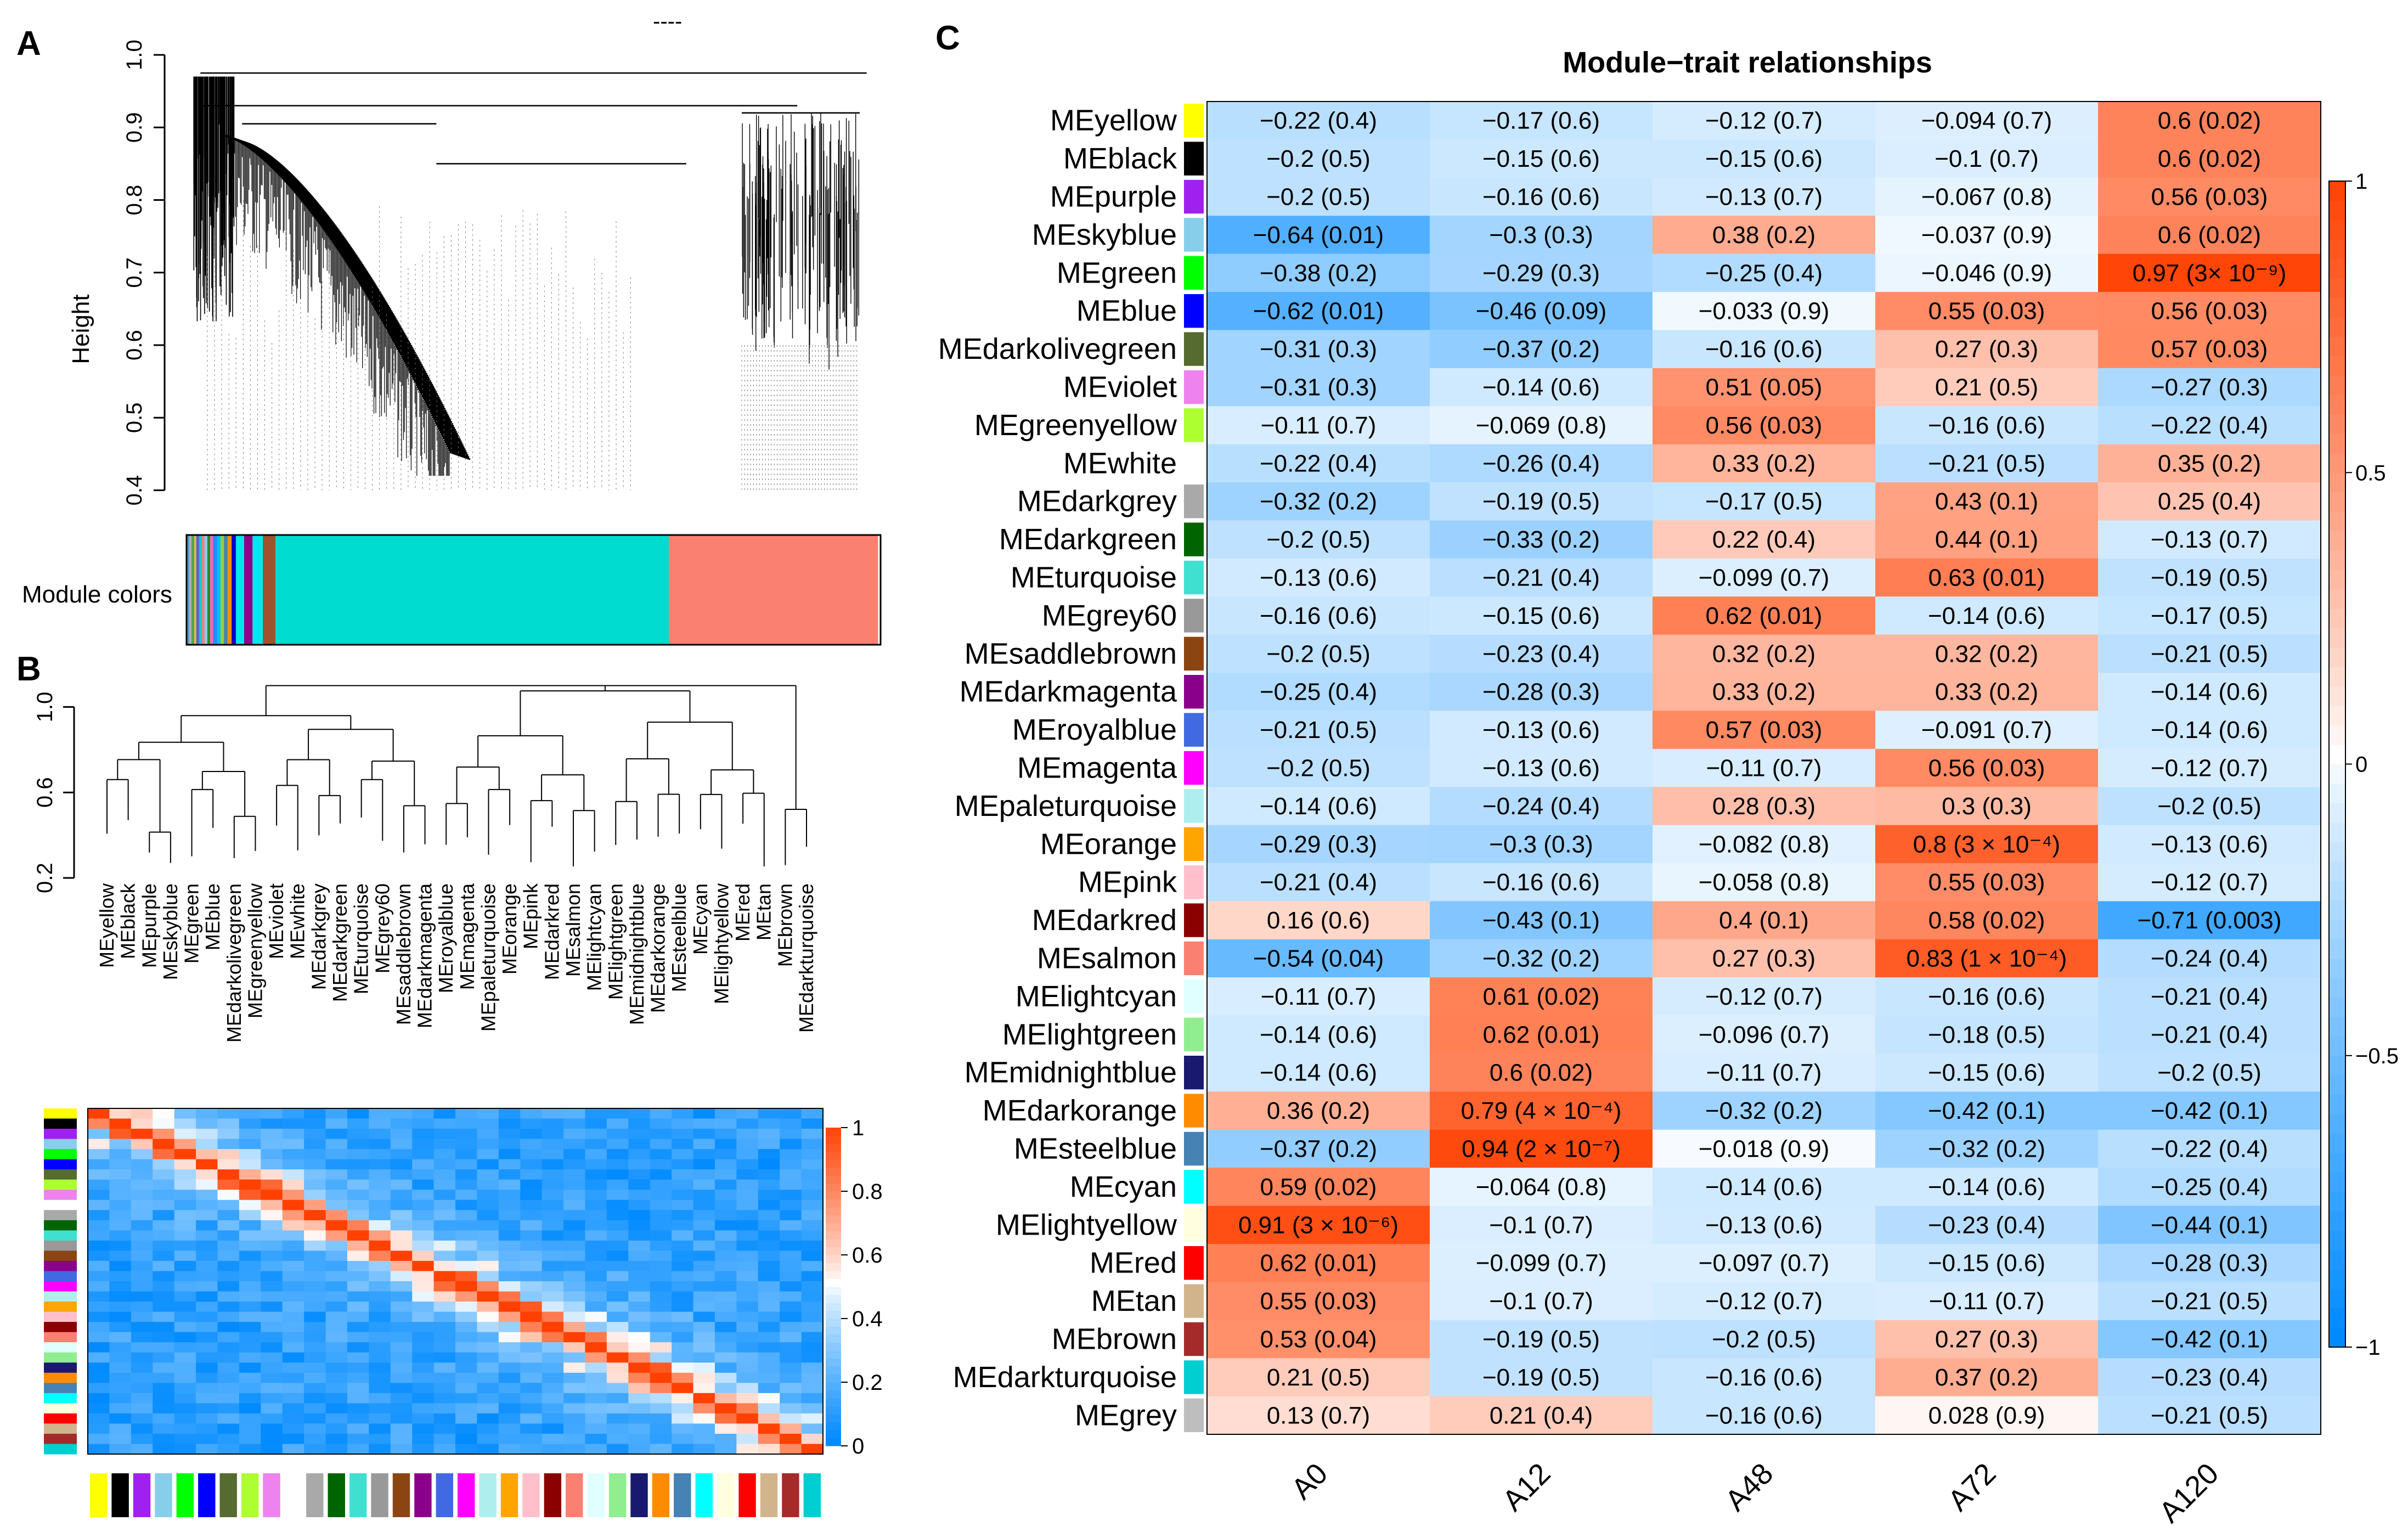 The image size is (2408, 1532). I want to click on heatmap-cell-label: −0.13 (0.7), so click(1764, 197).